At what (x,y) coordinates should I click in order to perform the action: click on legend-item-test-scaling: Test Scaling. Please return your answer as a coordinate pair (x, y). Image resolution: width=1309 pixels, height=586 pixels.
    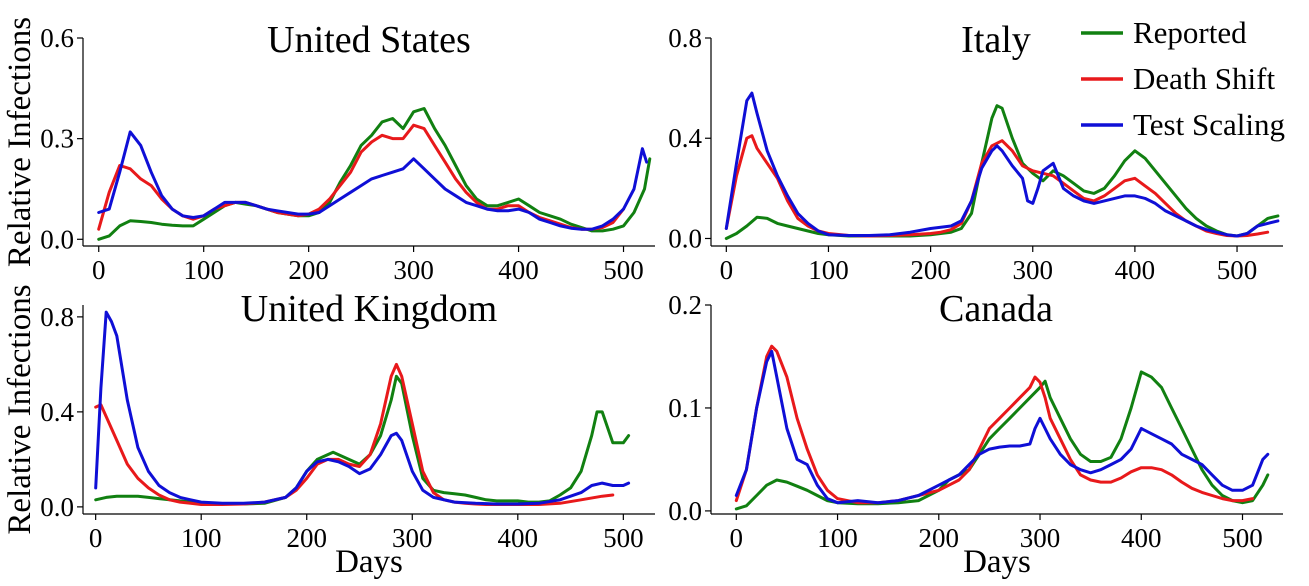
    Looking at the image, I should click on (1183, 124).